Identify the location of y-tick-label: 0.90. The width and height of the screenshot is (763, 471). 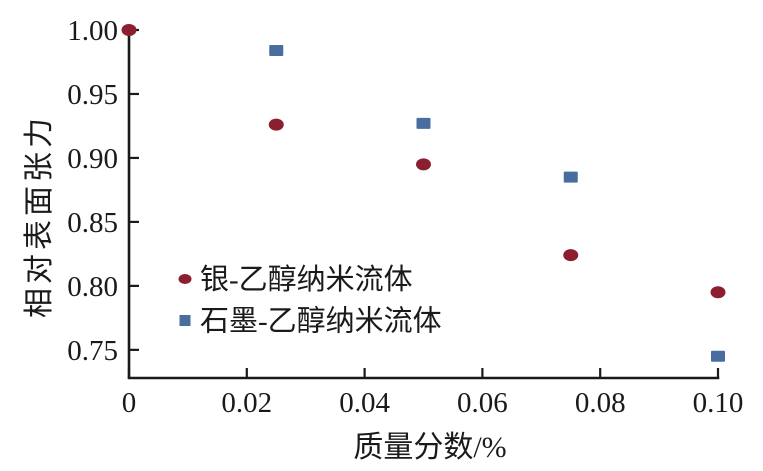
(92, 159).